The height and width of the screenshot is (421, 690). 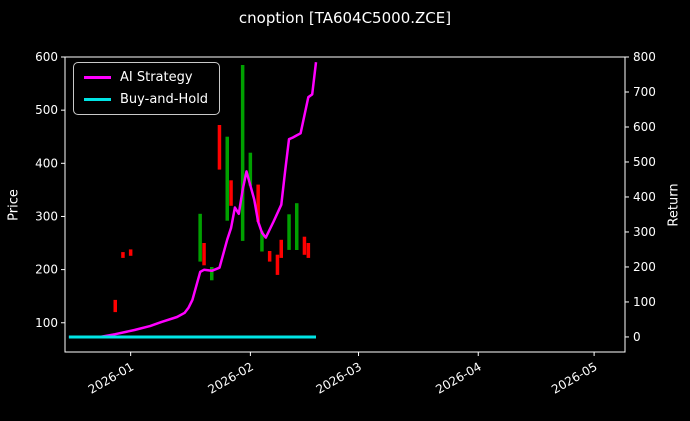 I want to click on price-tick-label: 300, so click(x=46, y=216).